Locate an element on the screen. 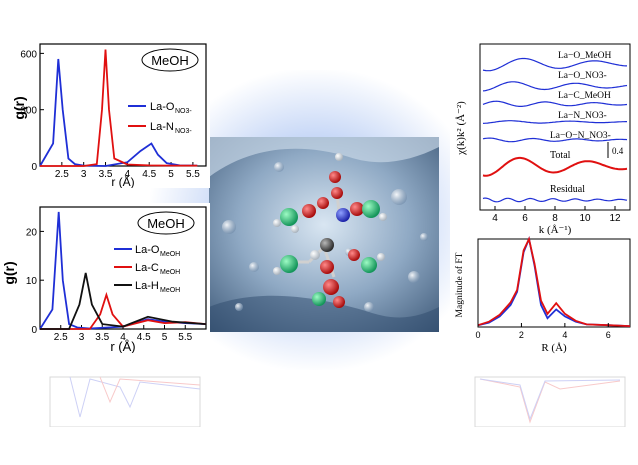 This screenshot has width=638, height=465. series-label-total: Total is located at coordinates (560, 155).